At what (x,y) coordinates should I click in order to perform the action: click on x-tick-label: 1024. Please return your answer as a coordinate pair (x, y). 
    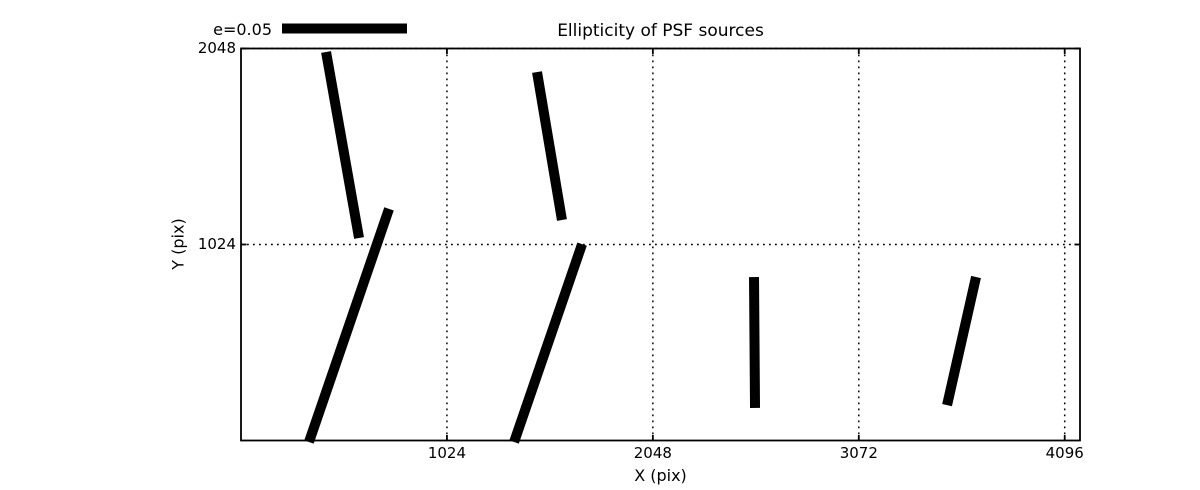
    Looking at the image, I should click on (447, 453).